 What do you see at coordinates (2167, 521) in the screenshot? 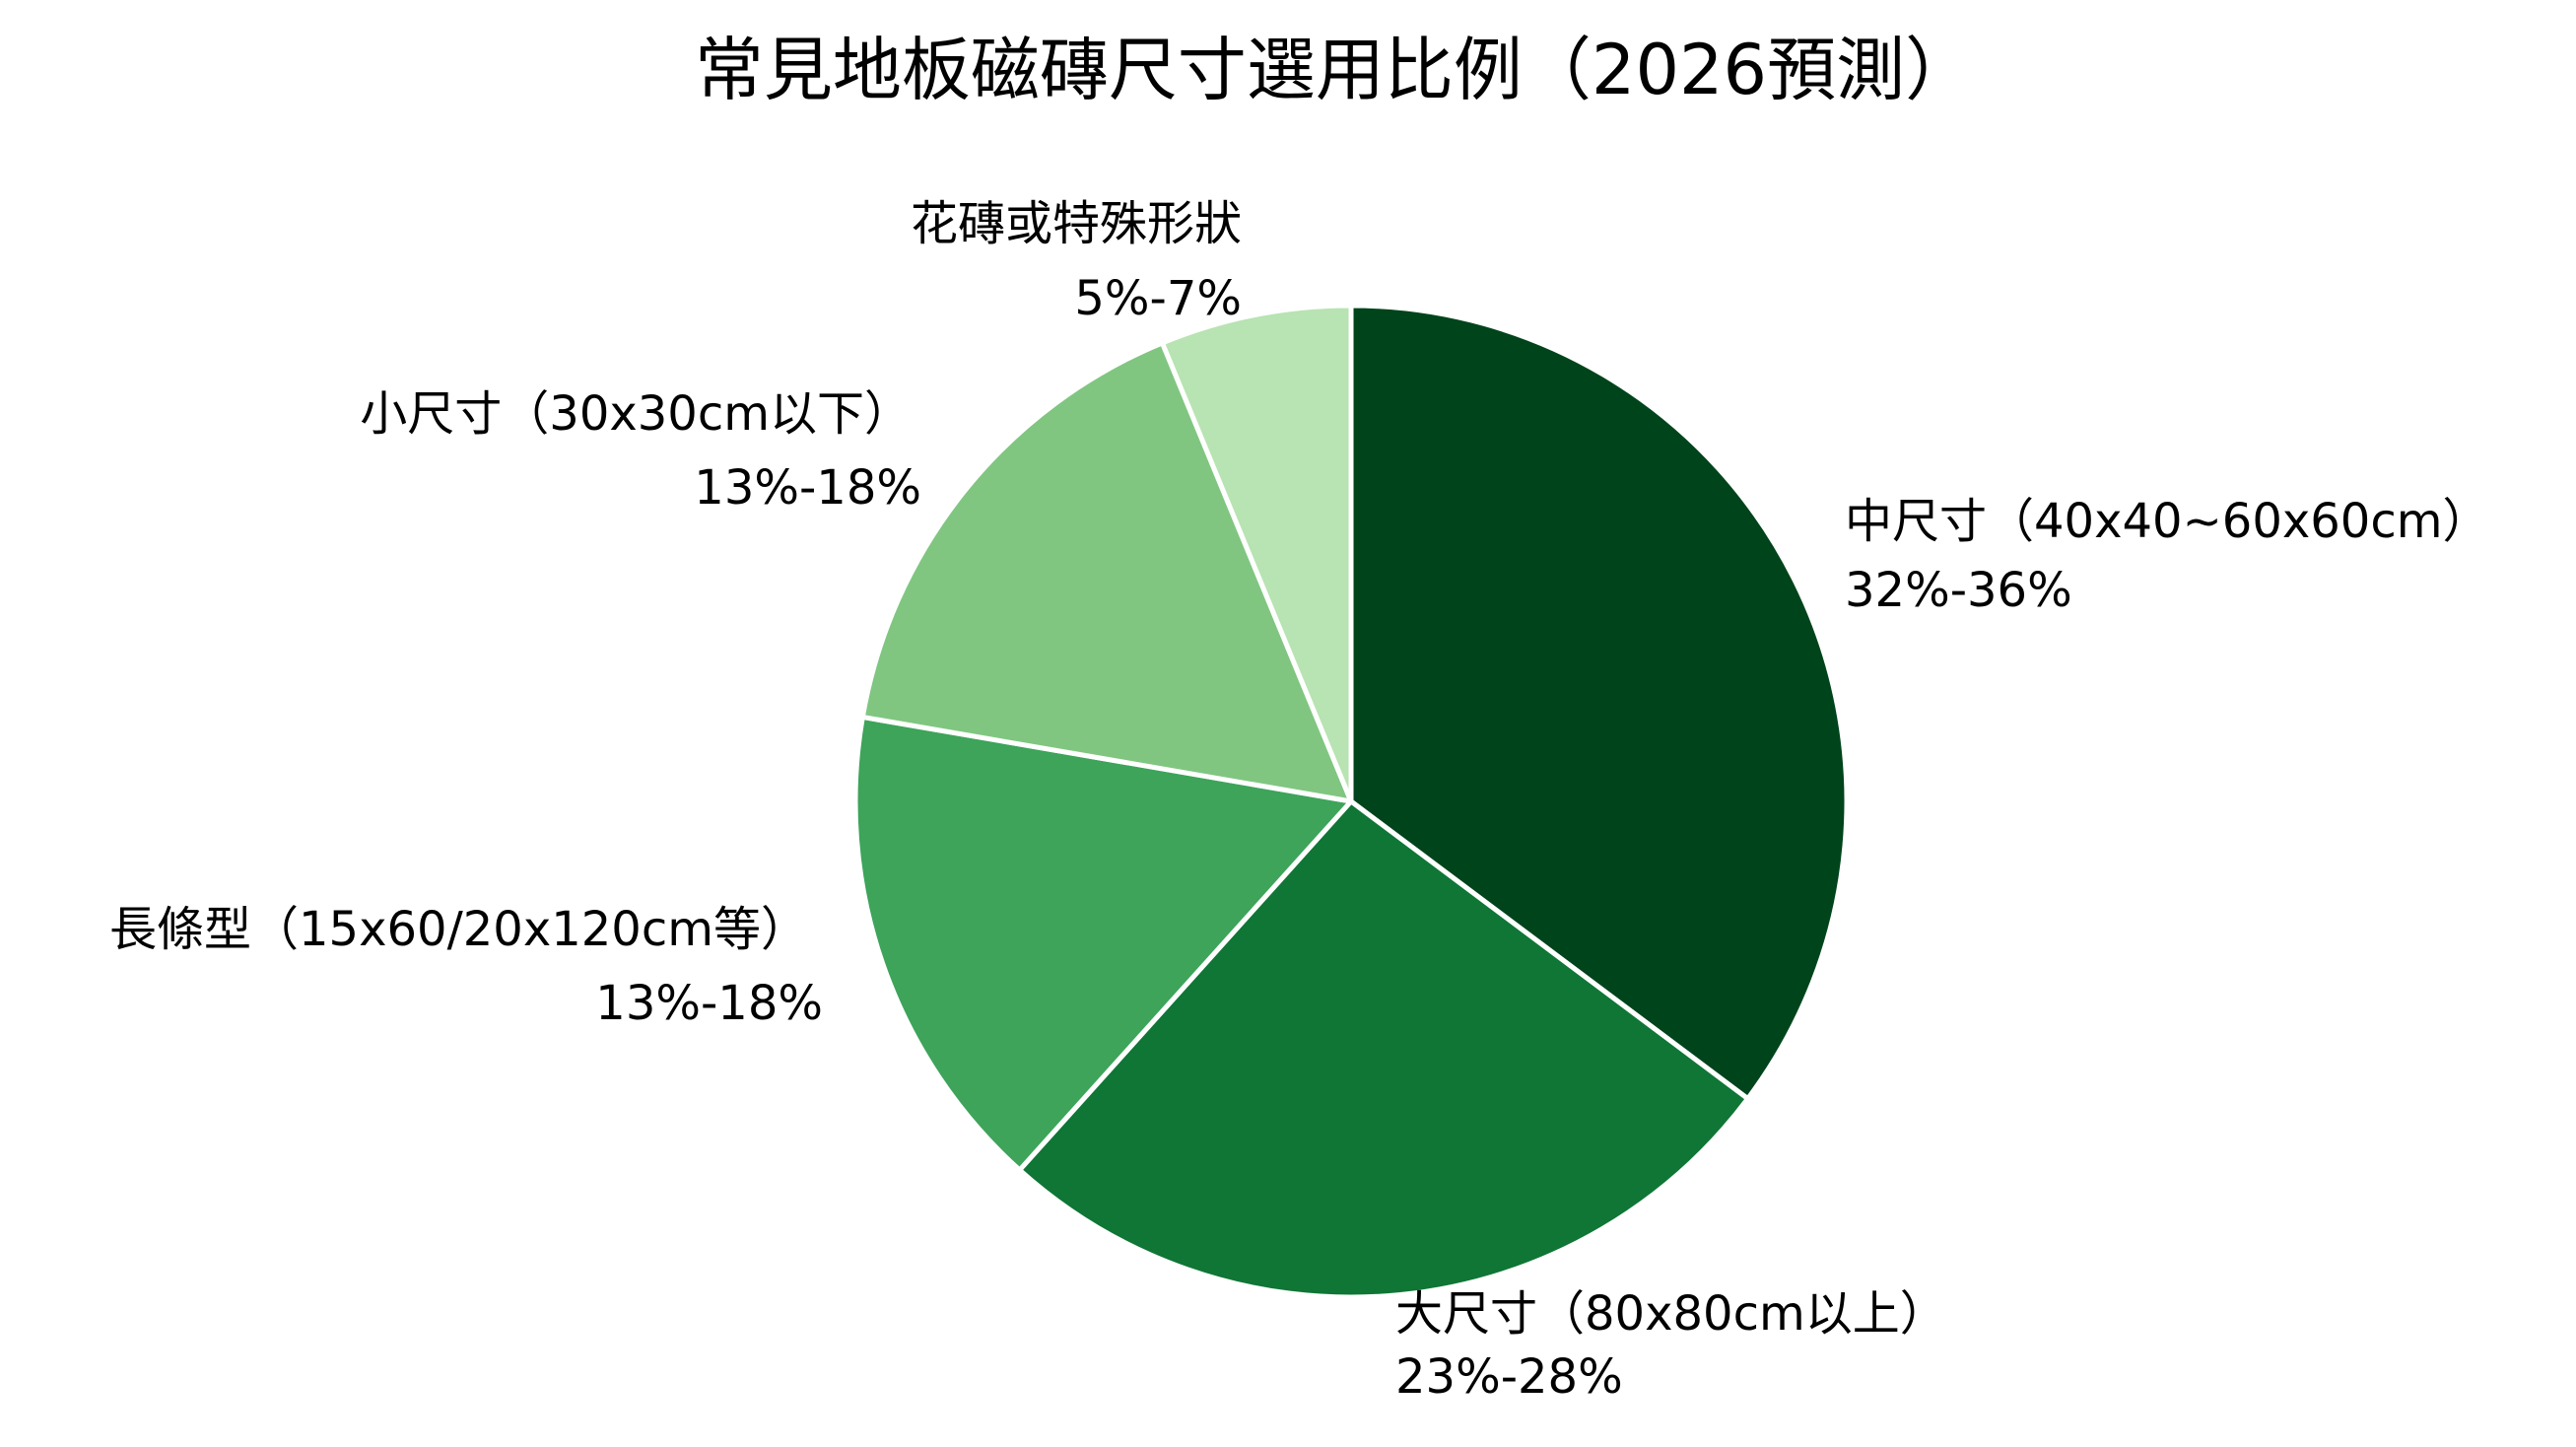
I see `slice-label-medium: 中尺寸（40x40~60x60cm）` at bounding box center [2167, 521].